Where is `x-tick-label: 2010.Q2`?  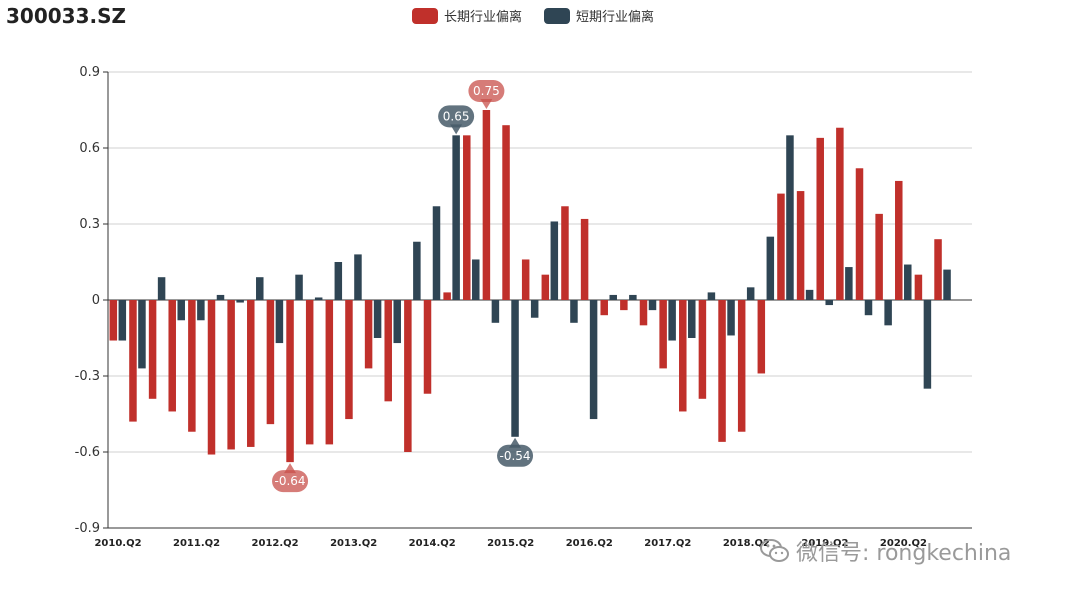 x-tick-label: 2010.Q2 is located at coordinates (117, 543).